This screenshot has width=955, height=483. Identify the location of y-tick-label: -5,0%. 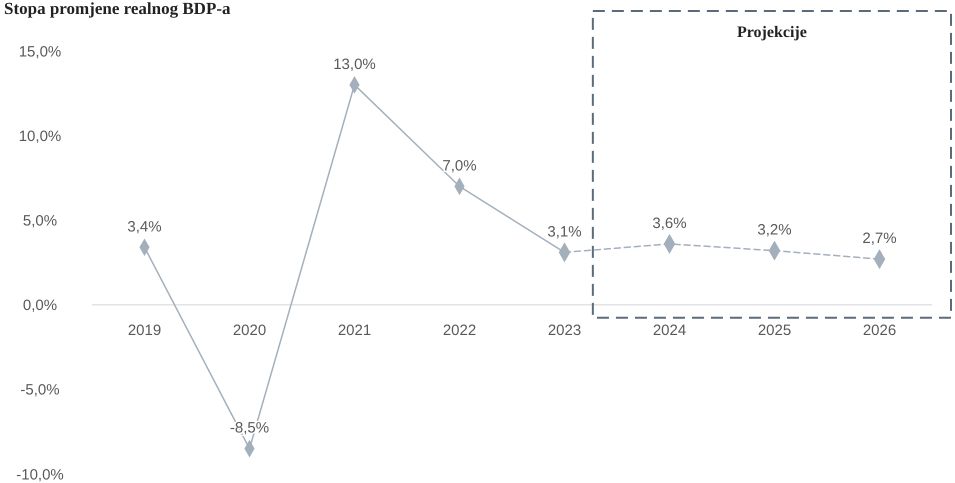
(40, 390).